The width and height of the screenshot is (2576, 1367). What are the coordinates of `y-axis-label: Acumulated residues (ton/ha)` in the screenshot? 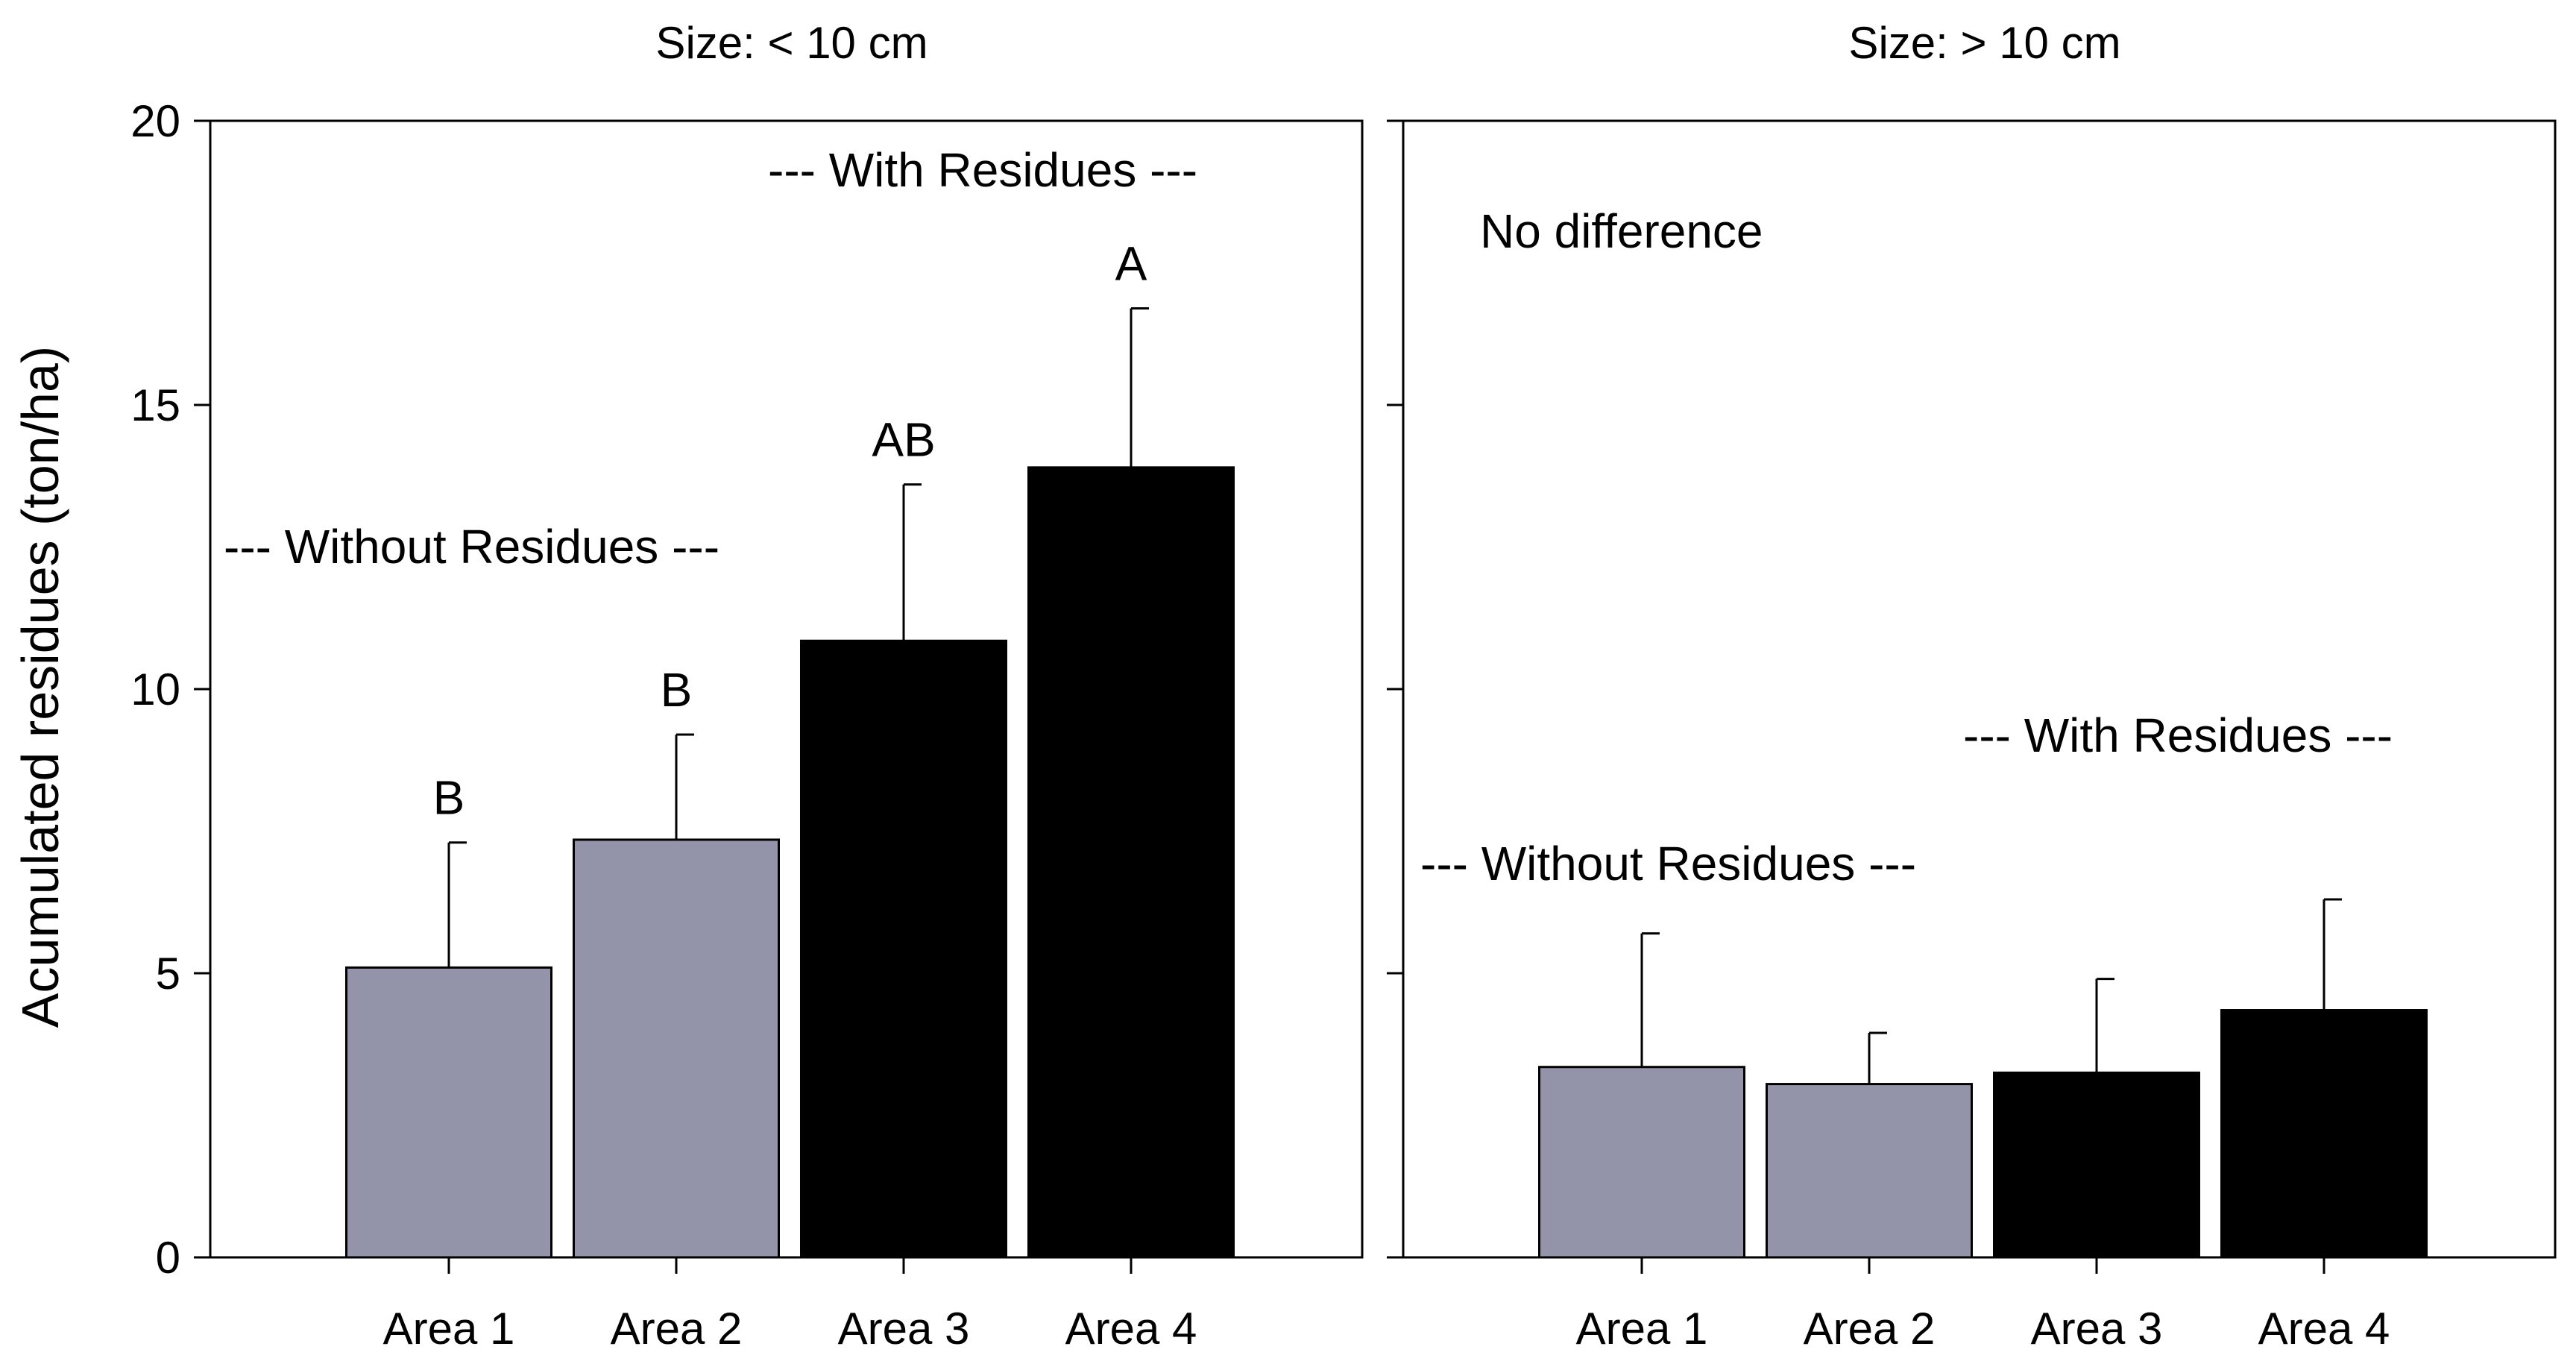 It's located at (40, 687).